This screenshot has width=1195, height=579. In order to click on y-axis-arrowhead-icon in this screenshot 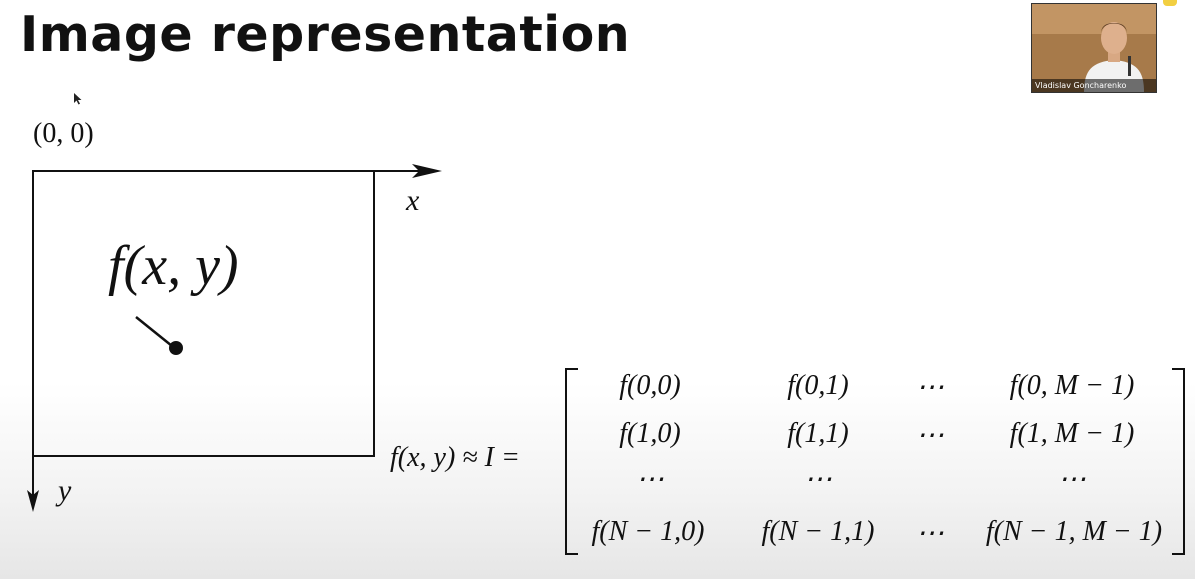, I will do `click(33, 501)`.